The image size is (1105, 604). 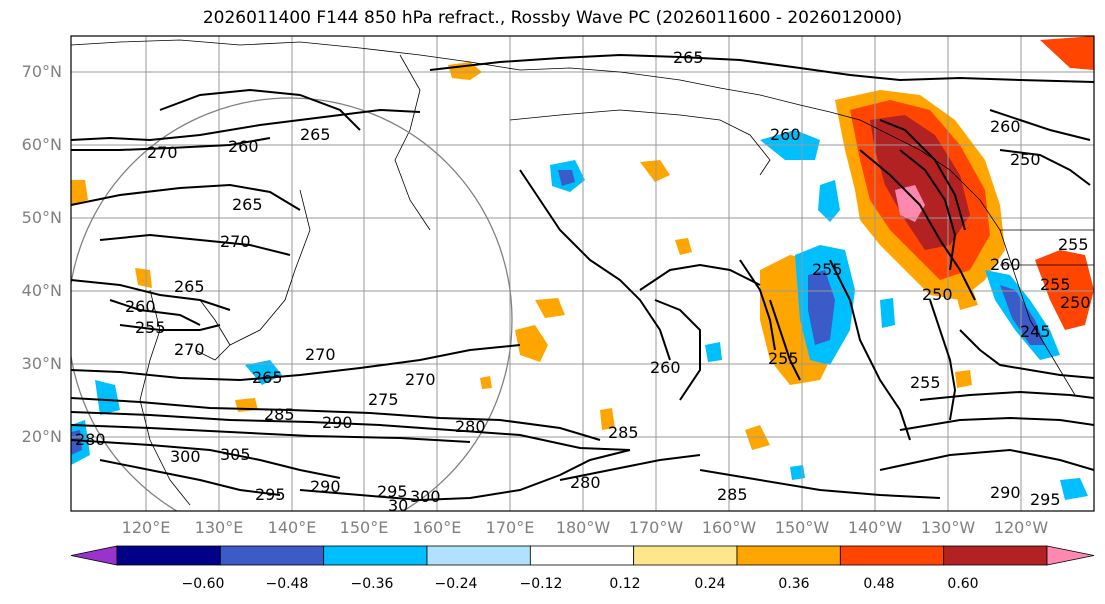 I want to click on lat-label: 50°N, so click(x=41, y=217).